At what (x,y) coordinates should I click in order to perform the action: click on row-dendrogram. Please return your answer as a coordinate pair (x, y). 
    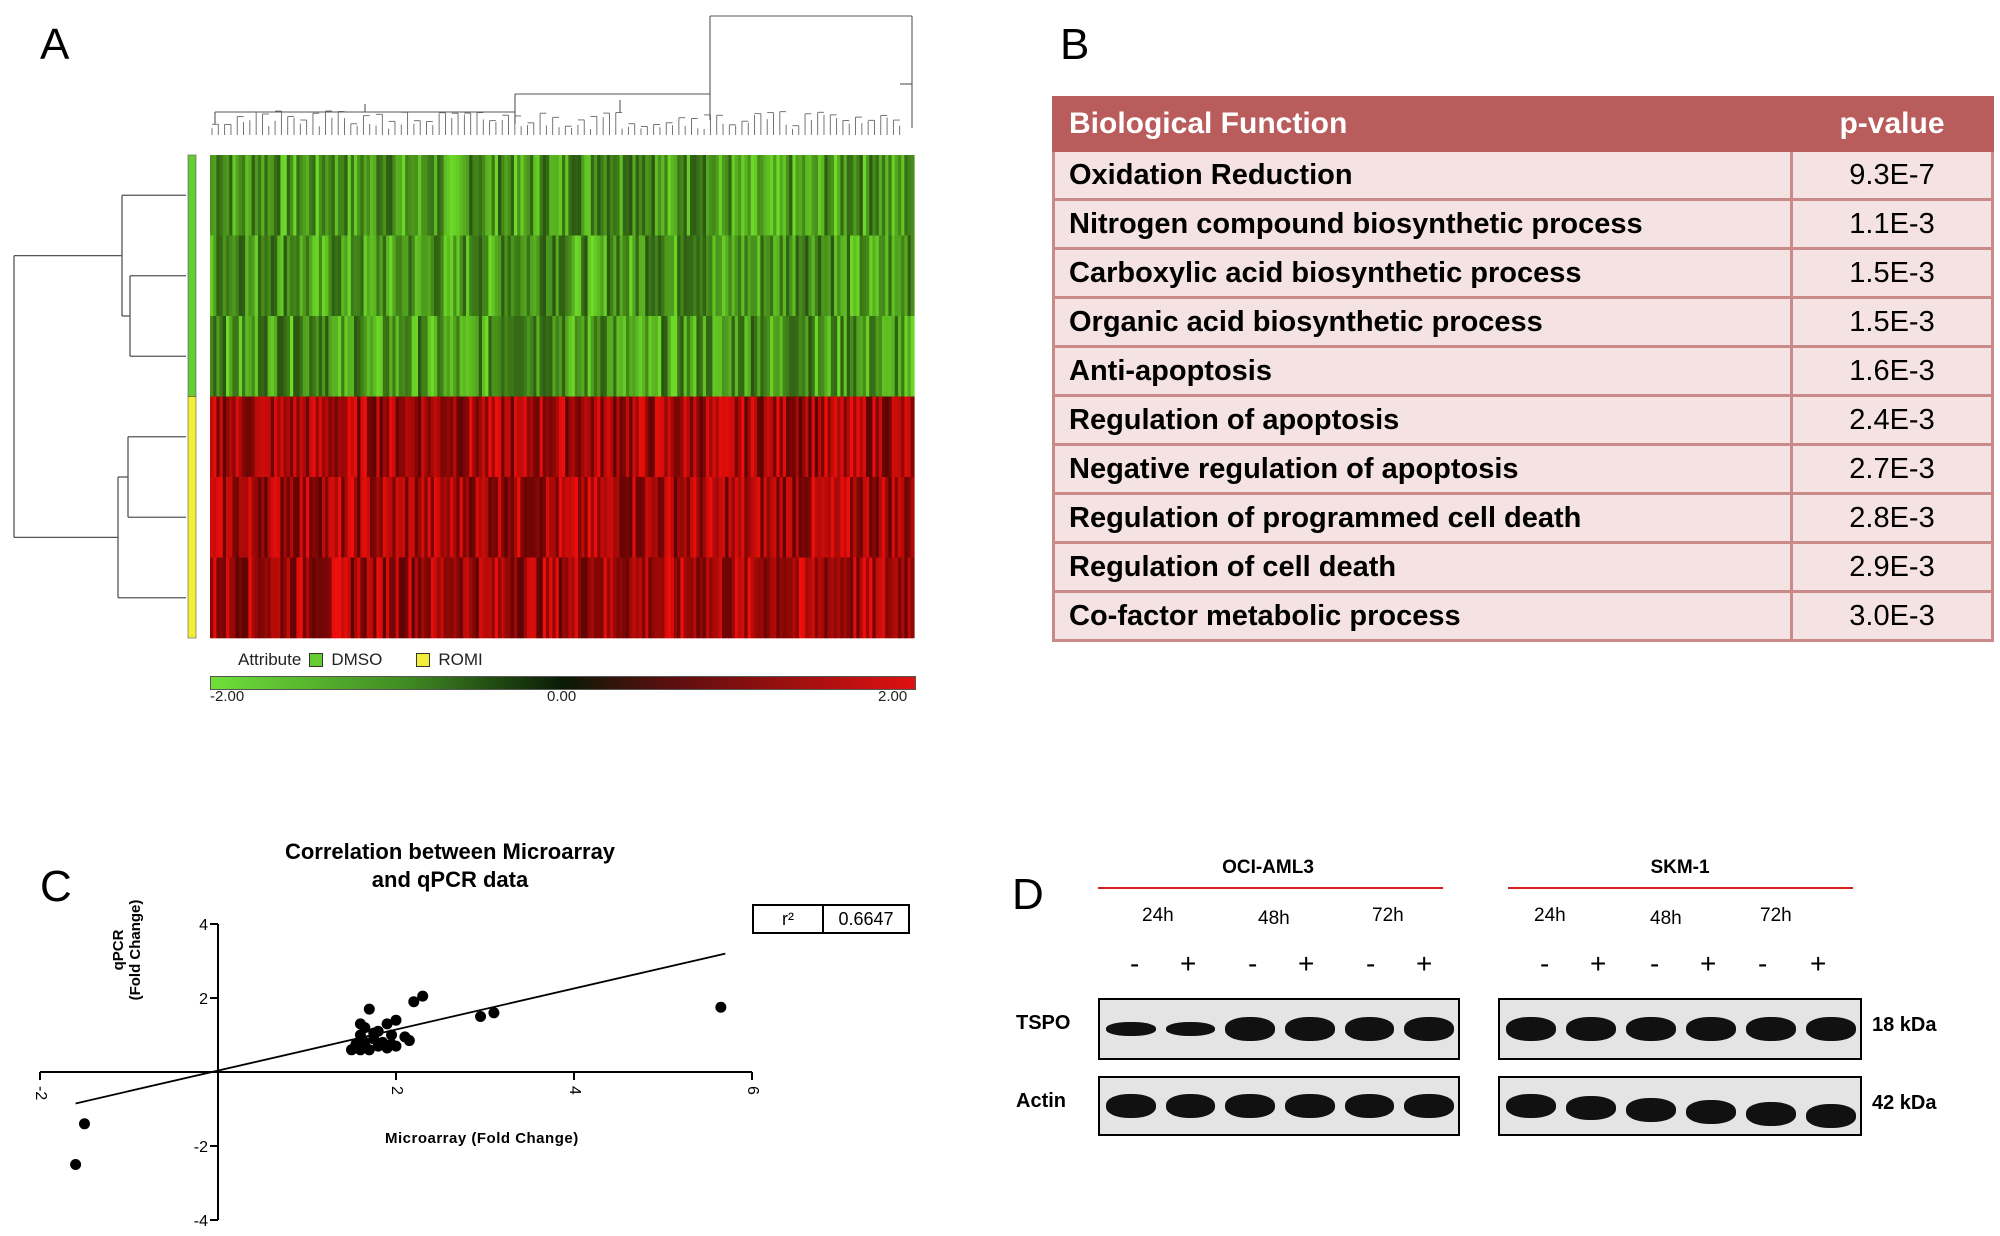
    Looking at the image, I should click on (99, 396).